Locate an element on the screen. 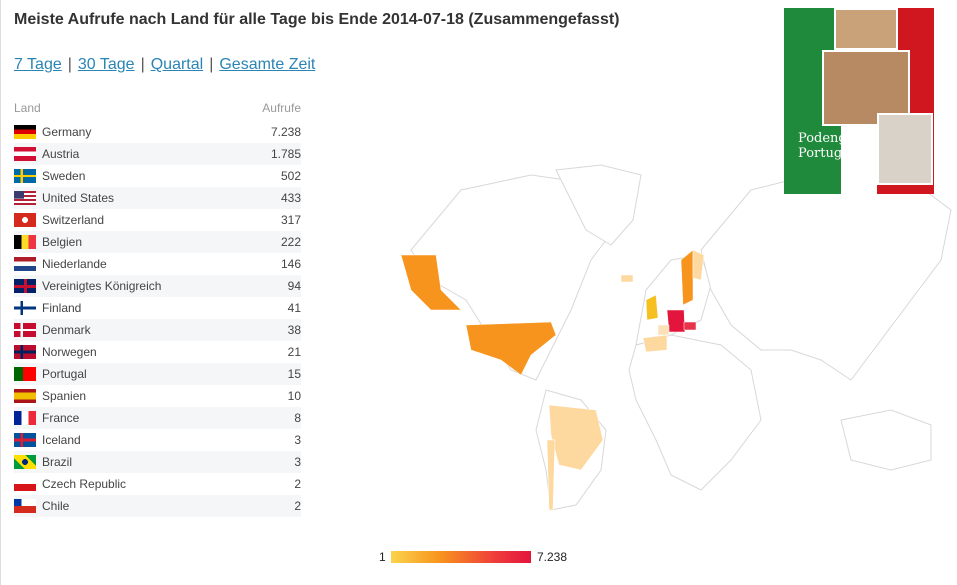  legend-max: 7.238 is located at coordinates (552, 557).